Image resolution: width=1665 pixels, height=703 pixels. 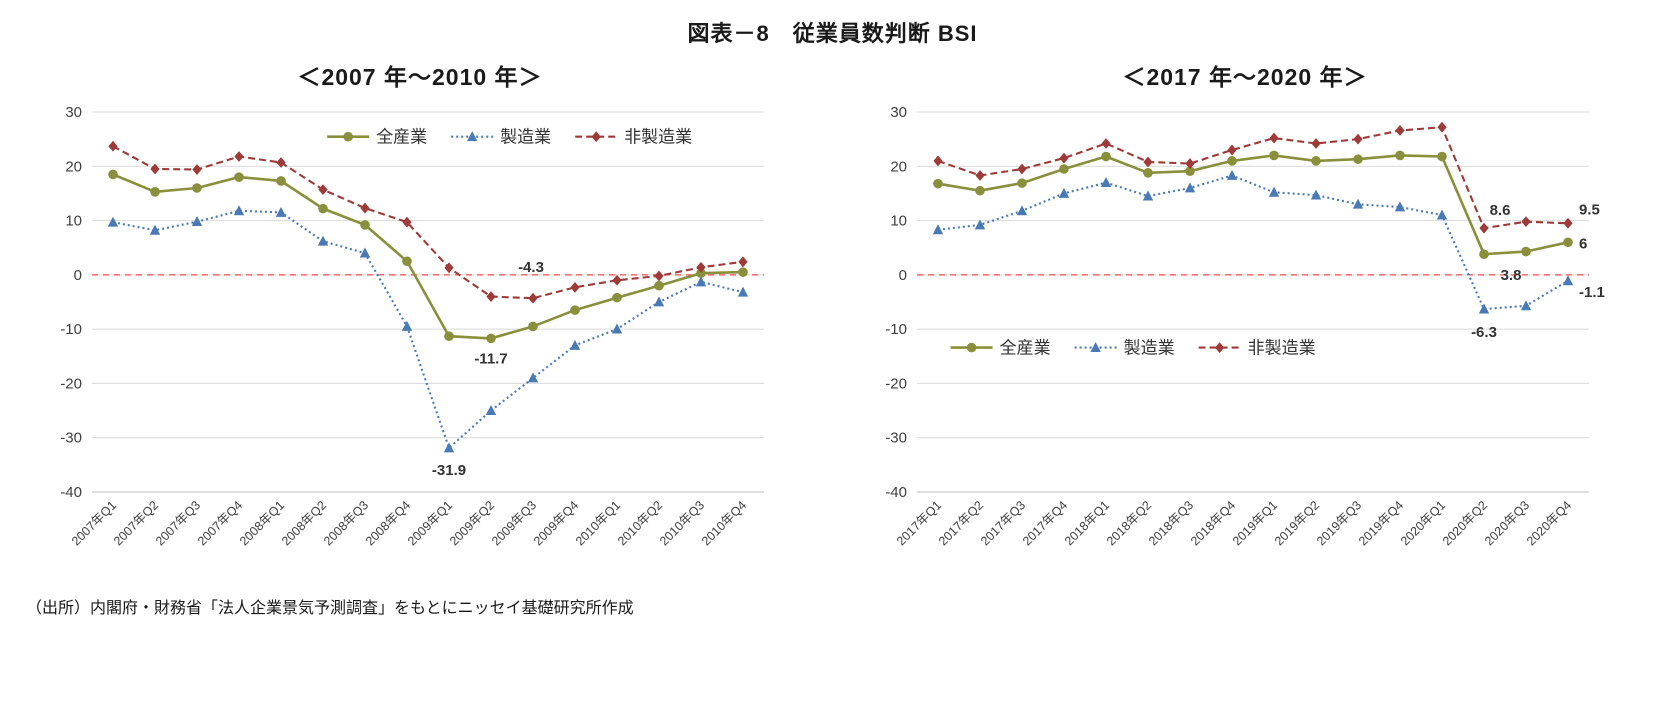 I want to click on x-tick-label: 2017年Q4, so click(x=1045, y=523).